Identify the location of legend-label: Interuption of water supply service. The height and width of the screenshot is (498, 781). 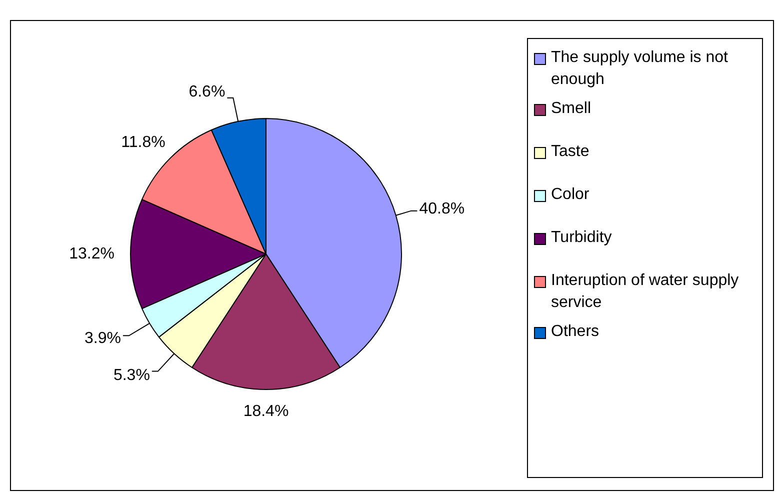
(645, 292).